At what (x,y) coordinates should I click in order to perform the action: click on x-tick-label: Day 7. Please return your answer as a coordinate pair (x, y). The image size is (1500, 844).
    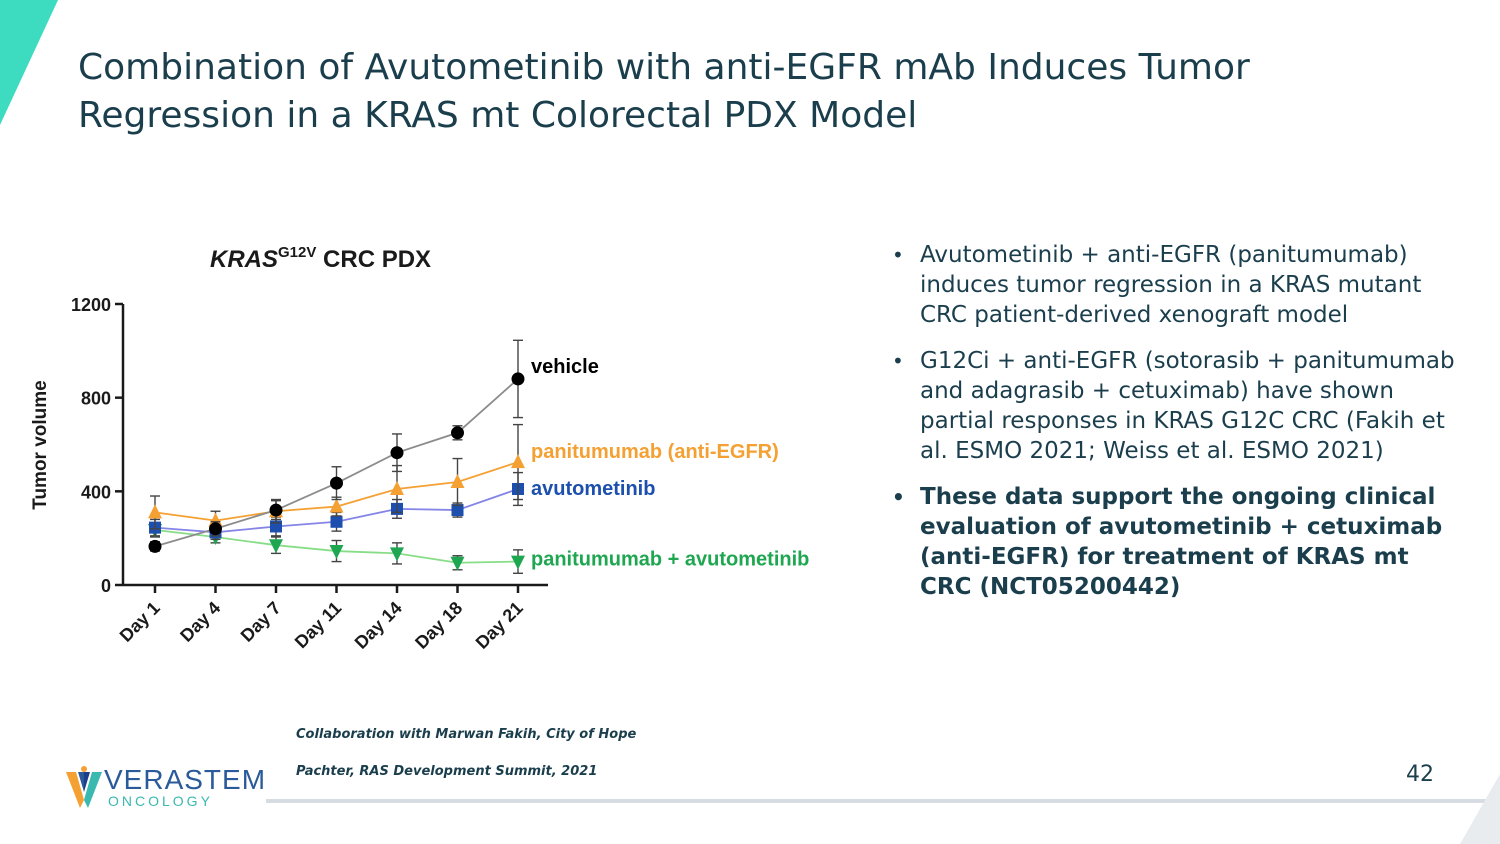
    Looking at the image, I should click on (261, 622).